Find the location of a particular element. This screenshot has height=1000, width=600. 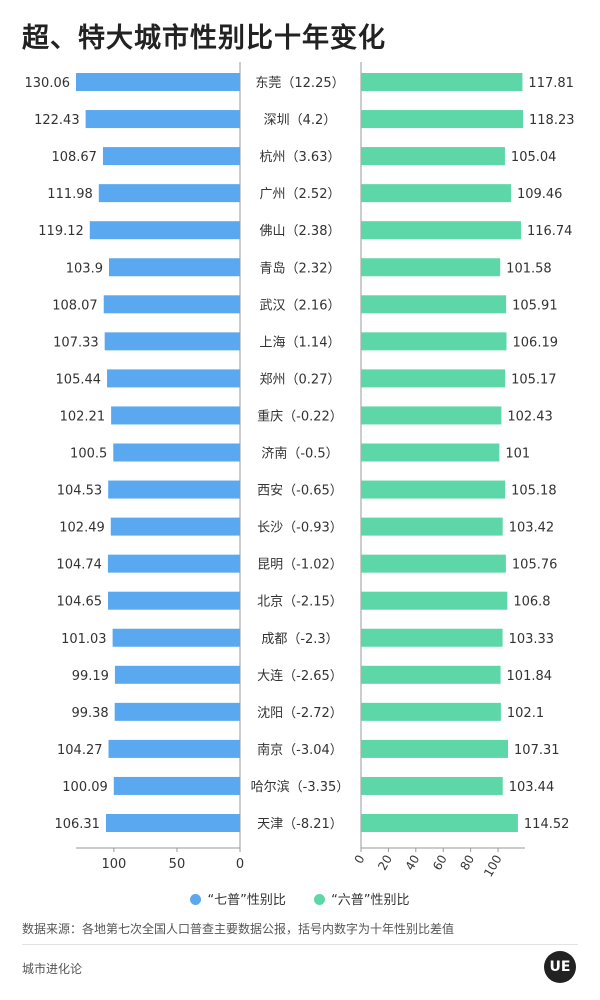

value-label-sixth: 101.58 is located at coordinates (529, 268).